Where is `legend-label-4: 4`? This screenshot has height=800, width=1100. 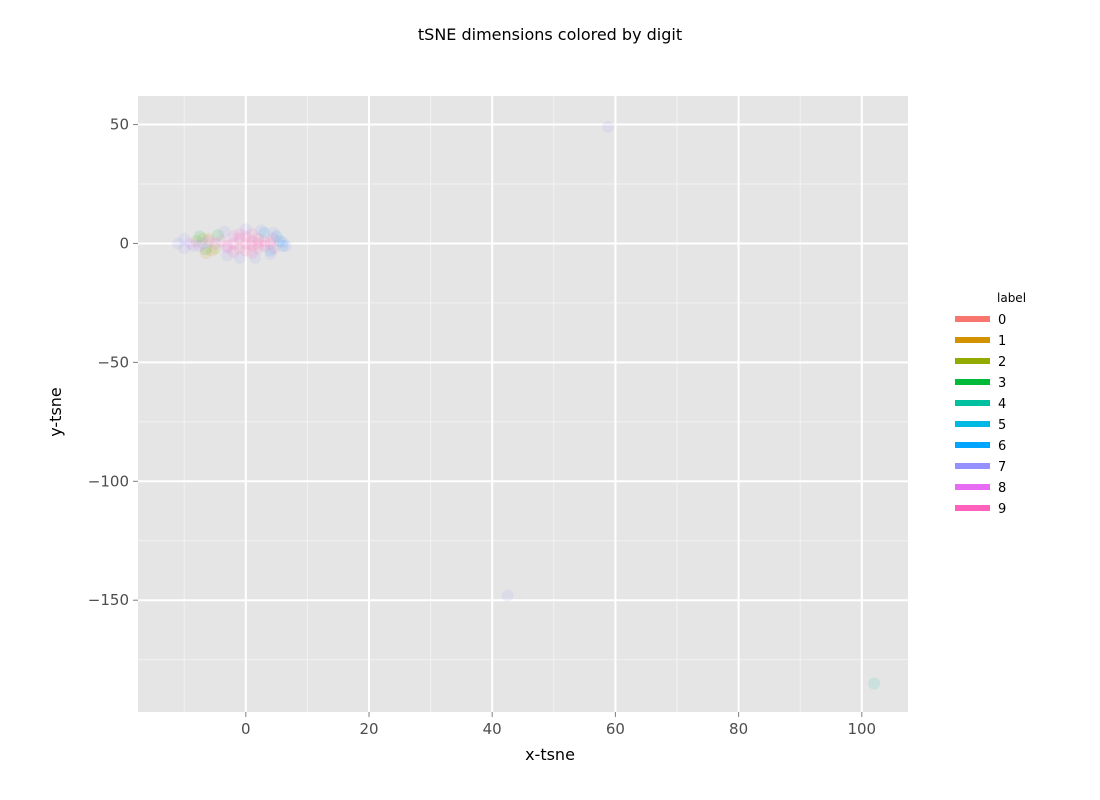
legend-label-4: 4 is located at coordinates (1002, 404).